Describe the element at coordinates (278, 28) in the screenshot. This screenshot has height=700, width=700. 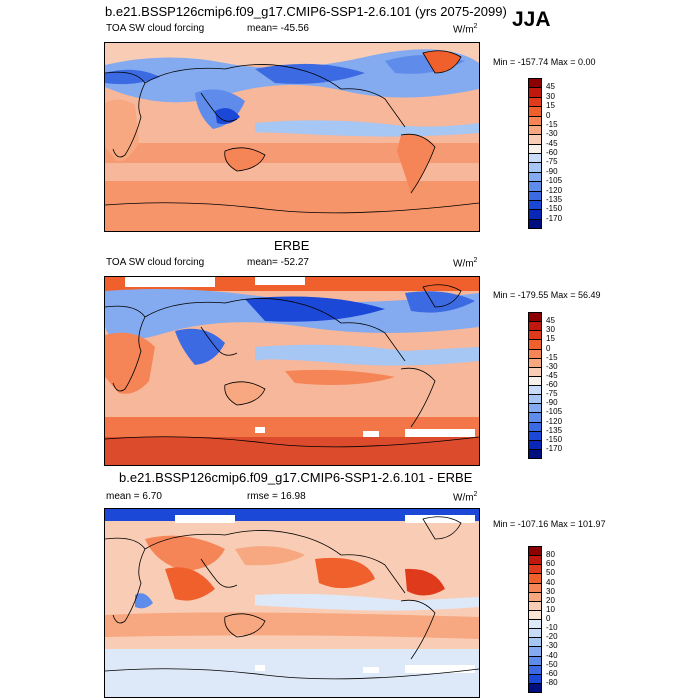
I see `panel1-mean-label: mean= -45.56` at that location.